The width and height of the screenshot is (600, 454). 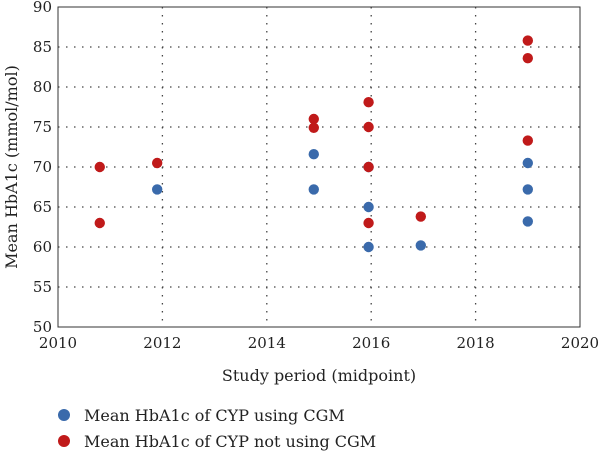 What do you see at coordinates (64, 415) in the screenshot?
I see `legend-marker-cgm` at bounding box center [64, 415].